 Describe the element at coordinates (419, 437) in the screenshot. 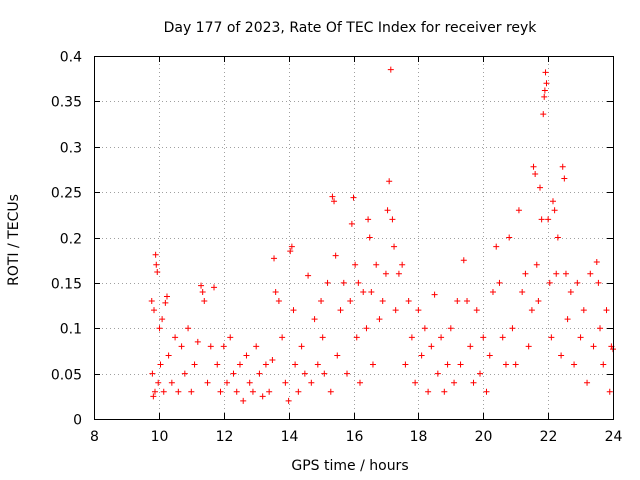

I see `x-tick-label: 18` at that location.